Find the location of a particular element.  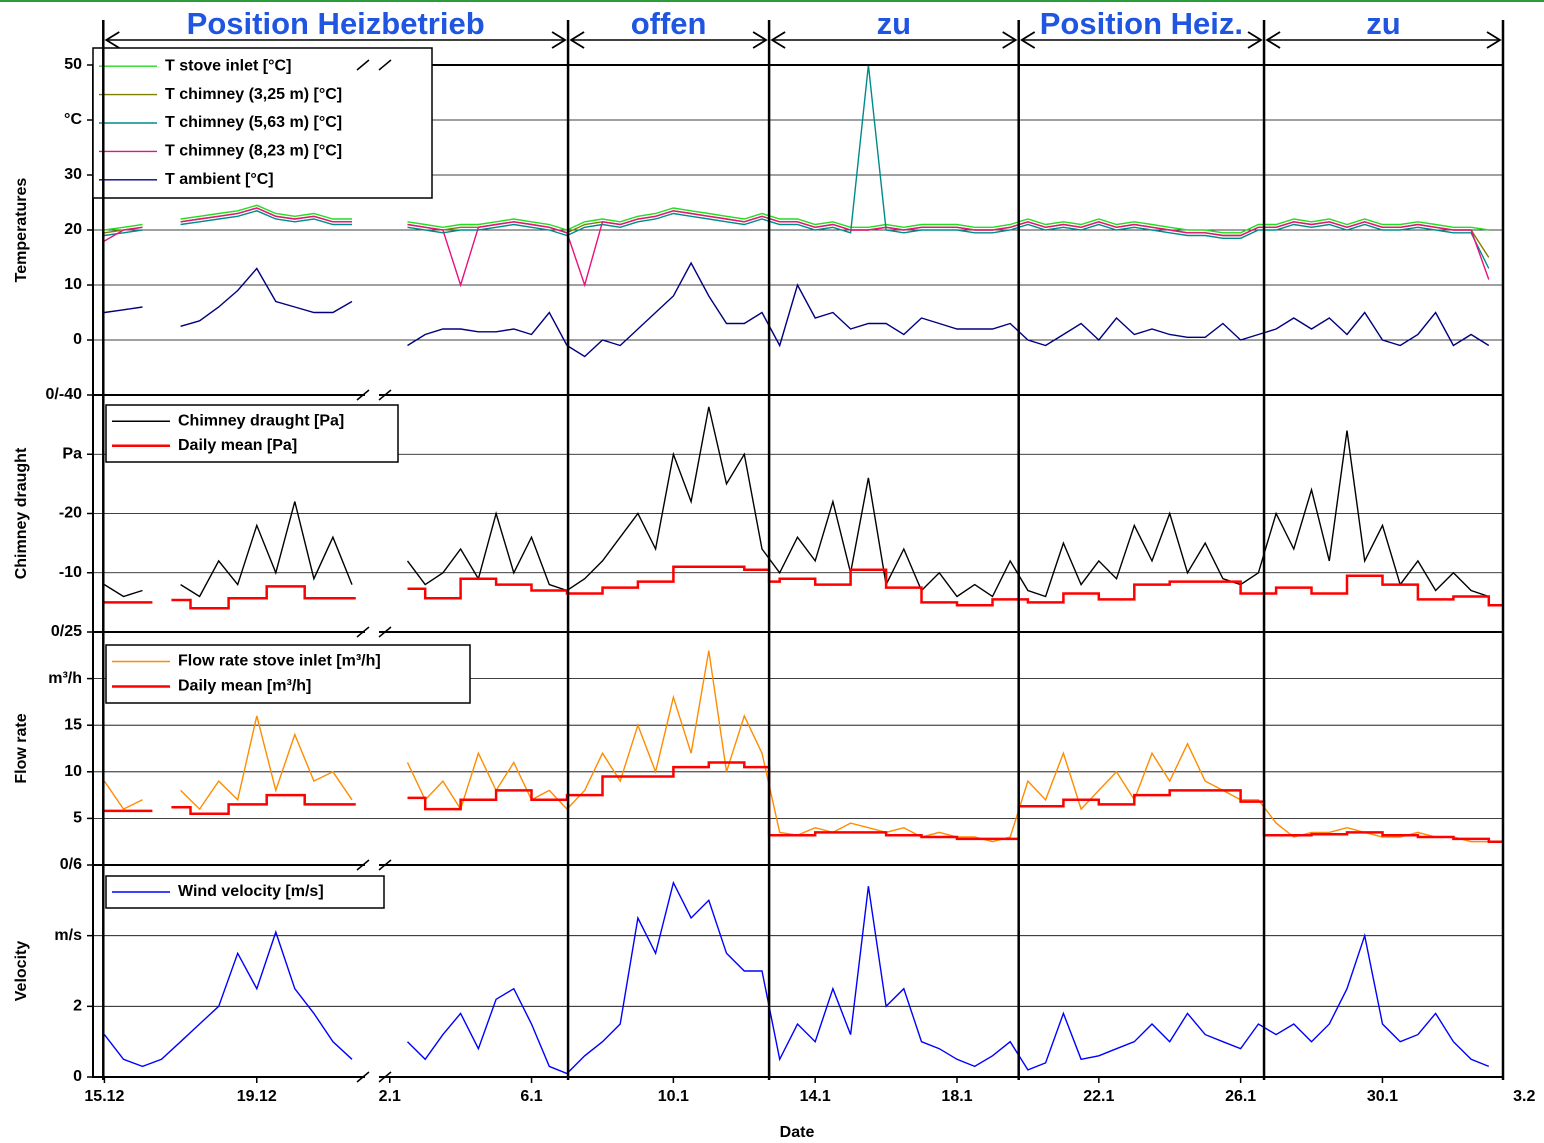

y-tick-label: 0/-40 is located at coordinates (64, 394).